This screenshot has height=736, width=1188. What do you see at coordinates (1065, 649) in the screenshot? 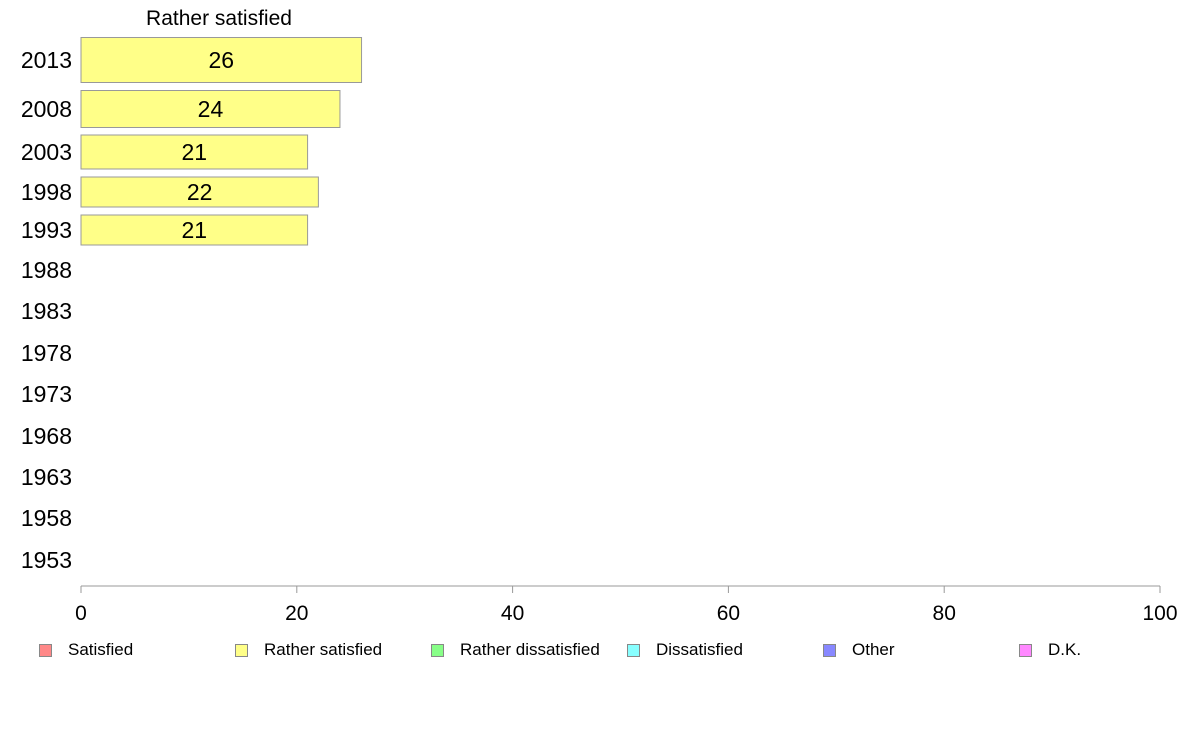
I see `legend-label: D.K.` at bounding box center [1065, 649].